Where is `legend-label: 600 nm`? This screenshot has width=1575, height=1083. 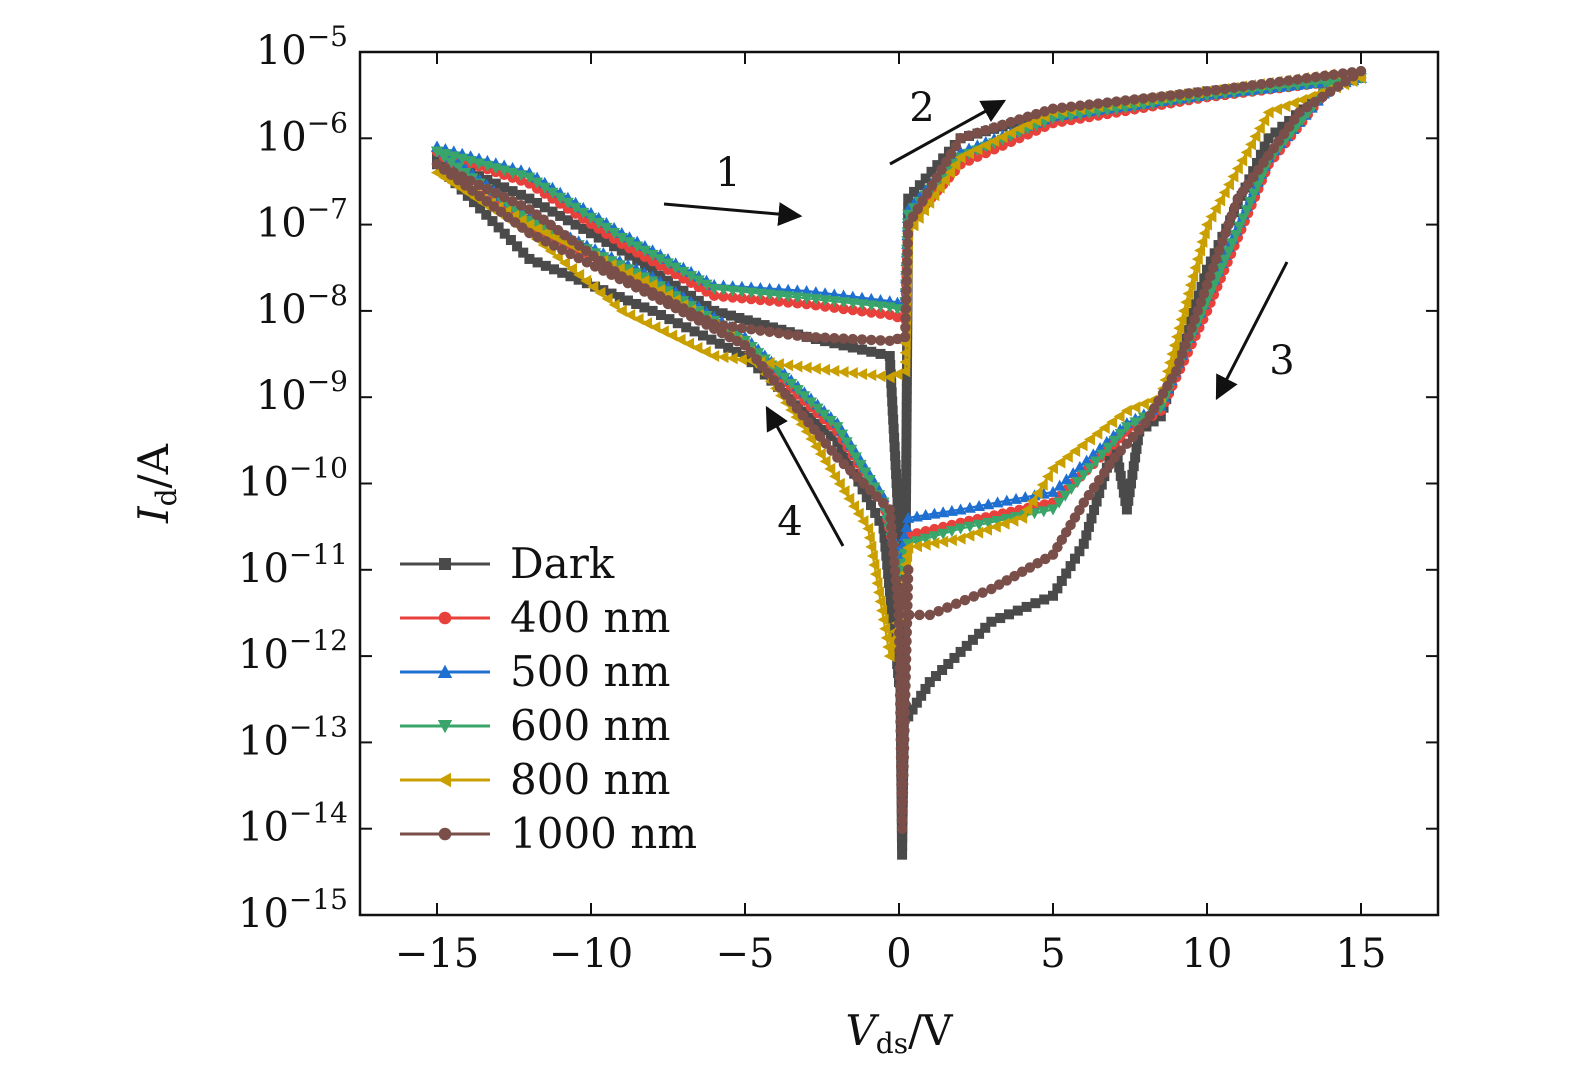
legend-label: 600 nm is located at coordinates (590, 725).